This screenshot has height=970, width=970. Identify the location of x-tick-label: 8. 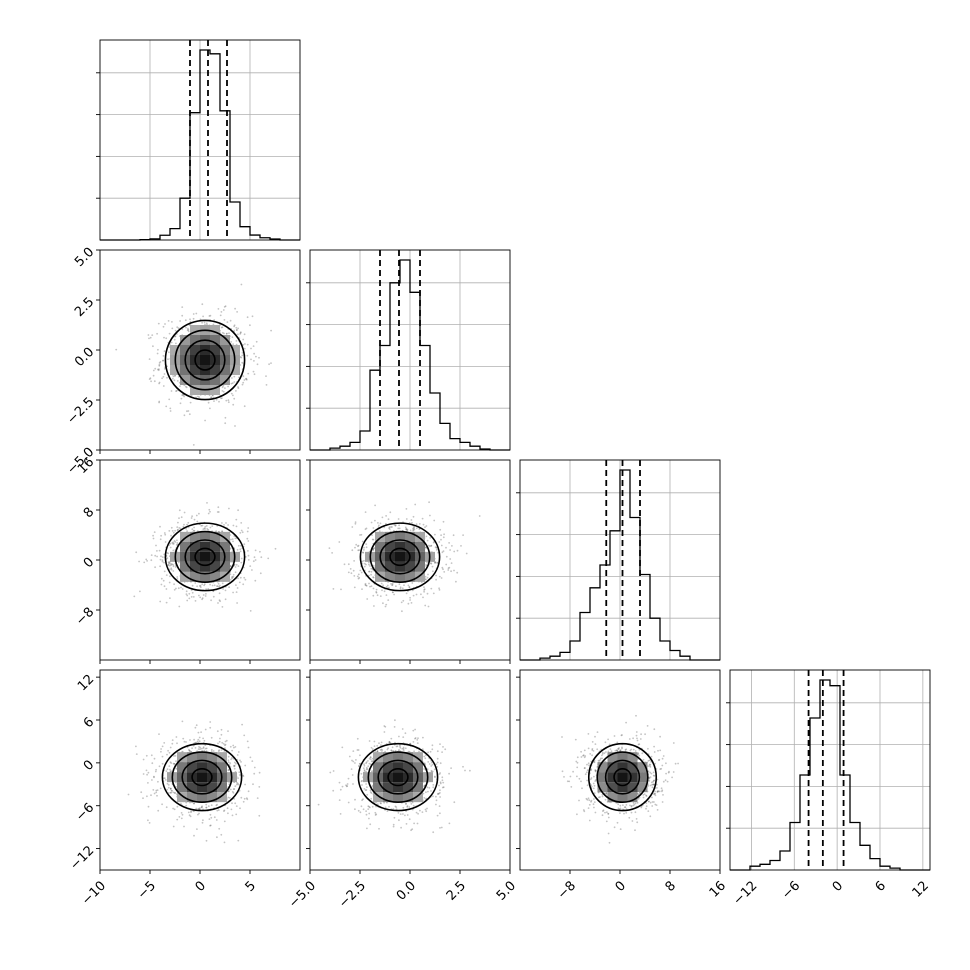
(671, 886).